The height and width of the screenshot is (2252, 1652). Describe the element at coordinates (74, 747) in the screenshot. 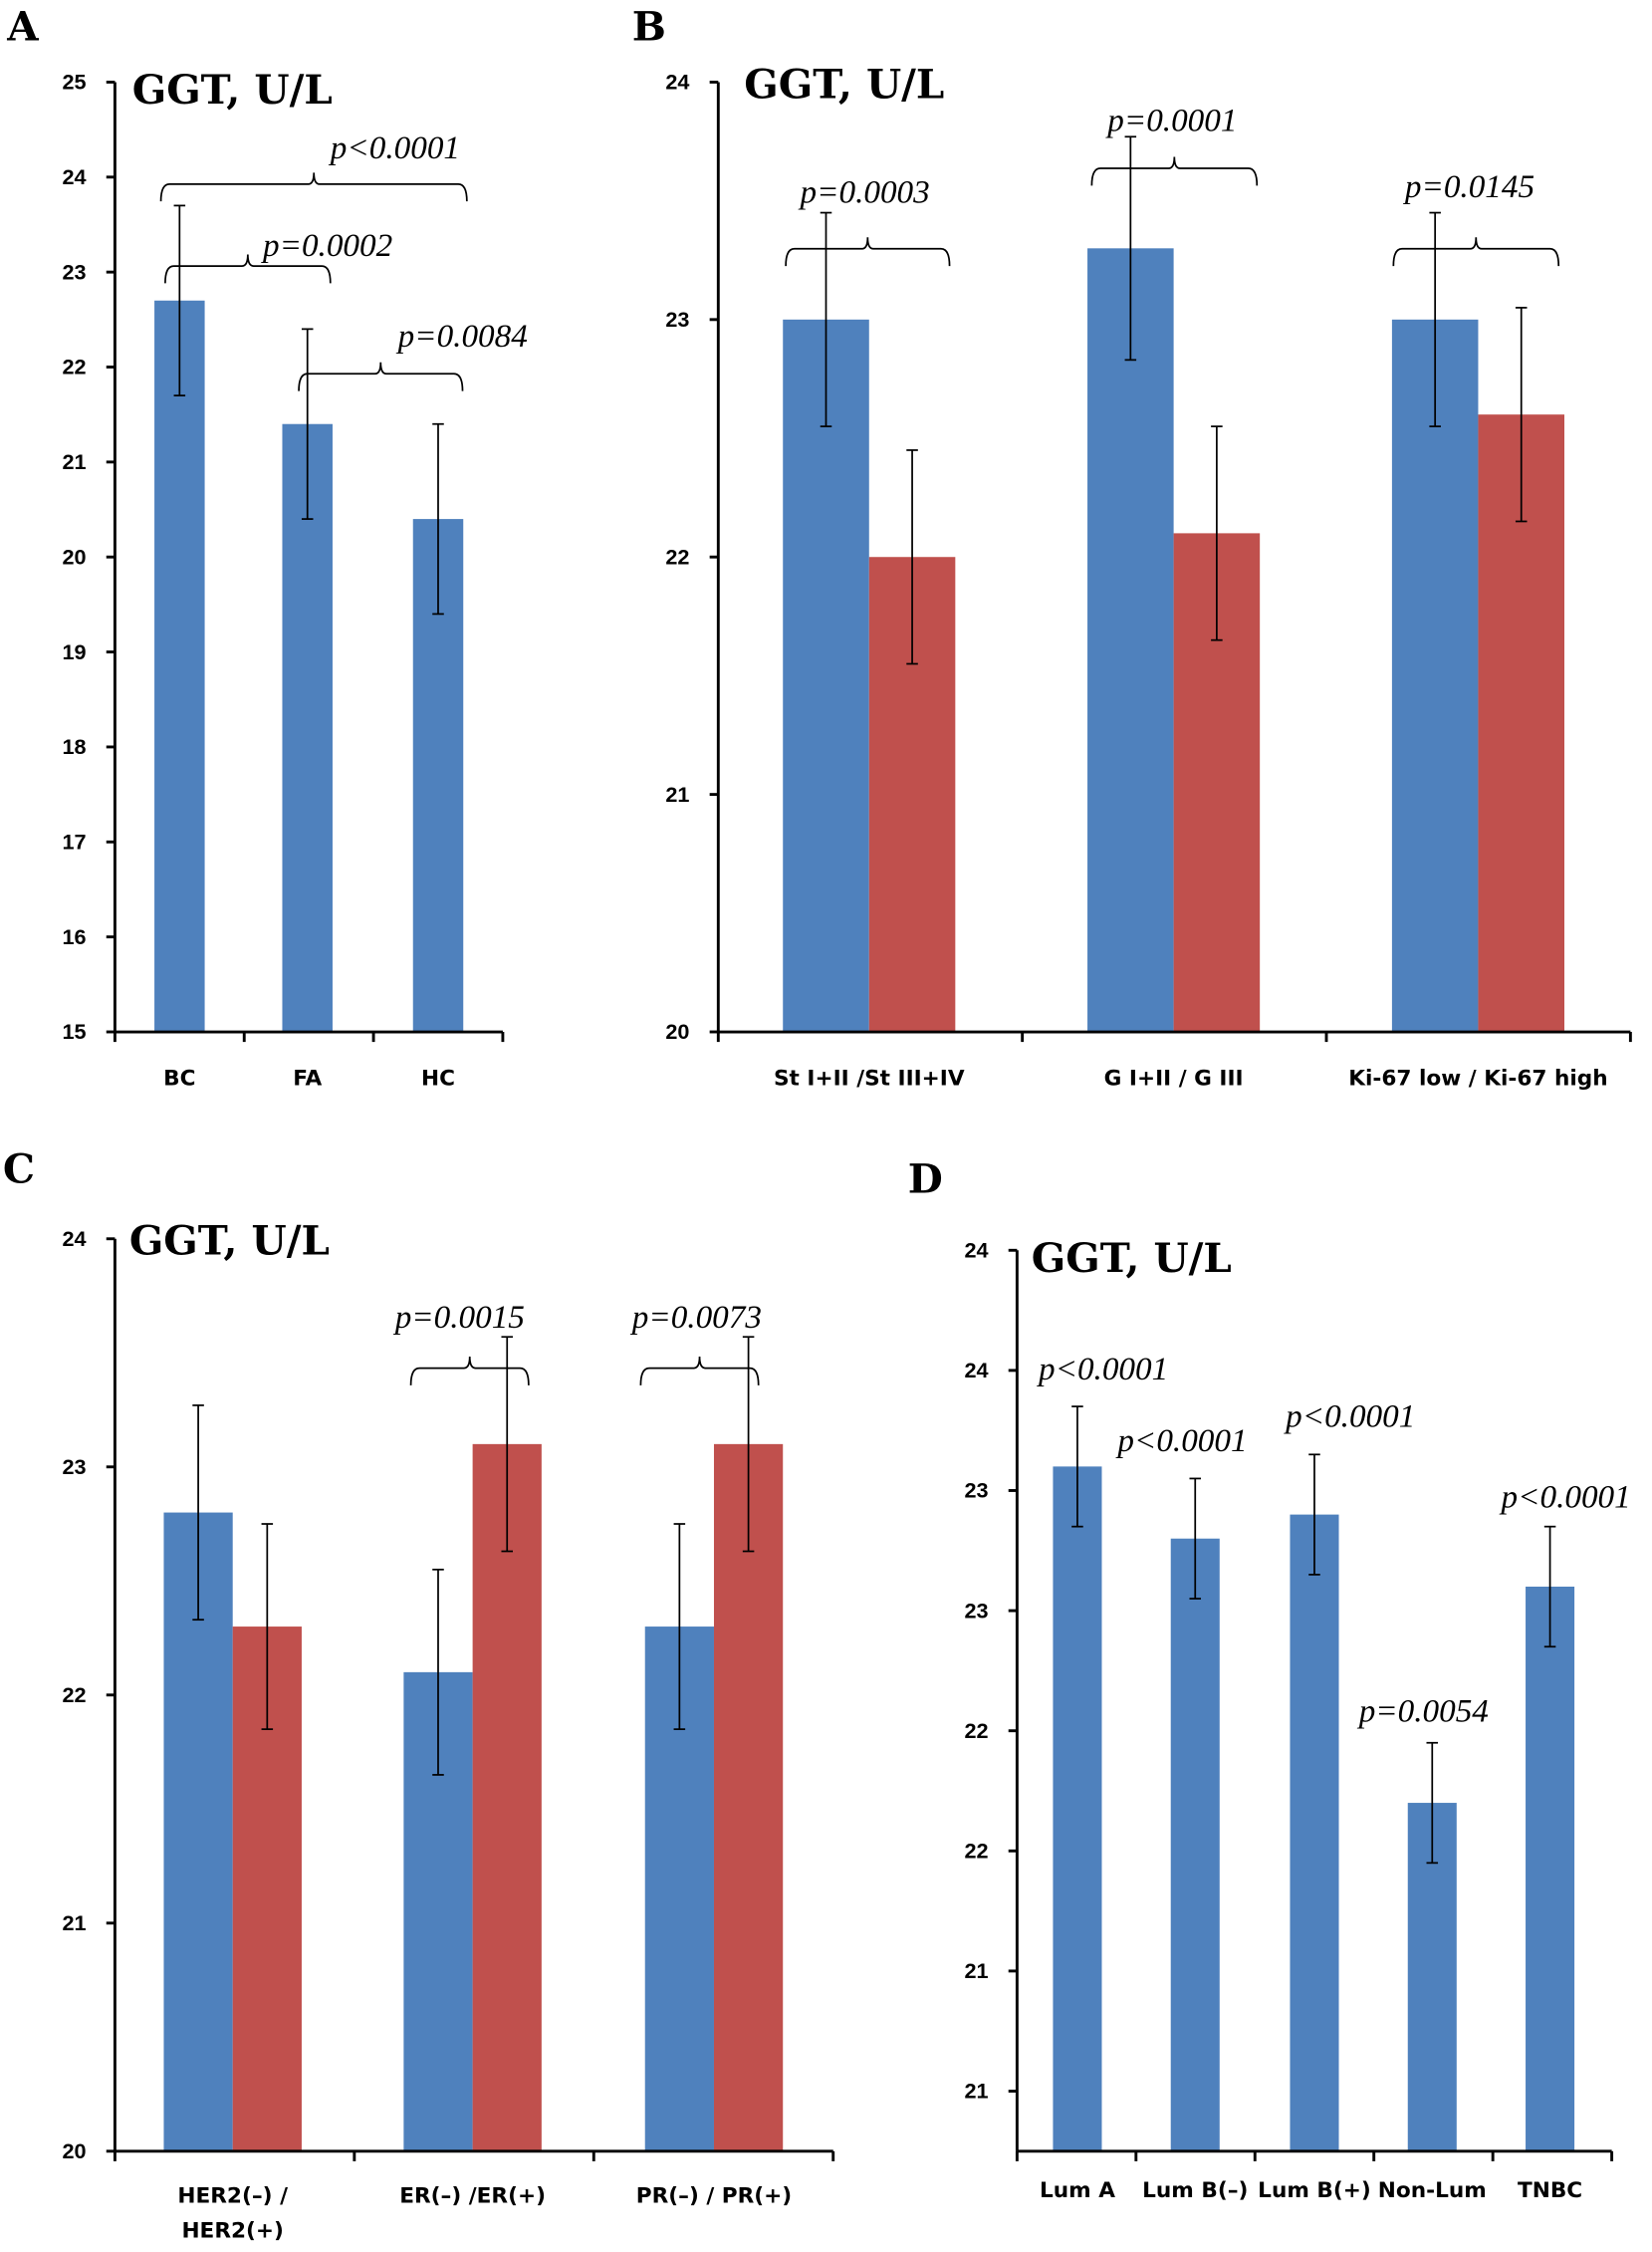

I see `y-tick-label: 18` at that location.